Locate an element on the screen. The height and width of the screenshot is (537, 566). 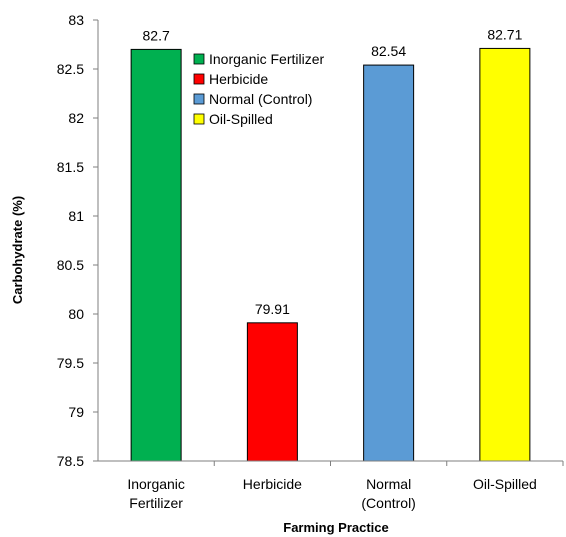
y-tick-label: 80 is located at coordinates (76, 314).